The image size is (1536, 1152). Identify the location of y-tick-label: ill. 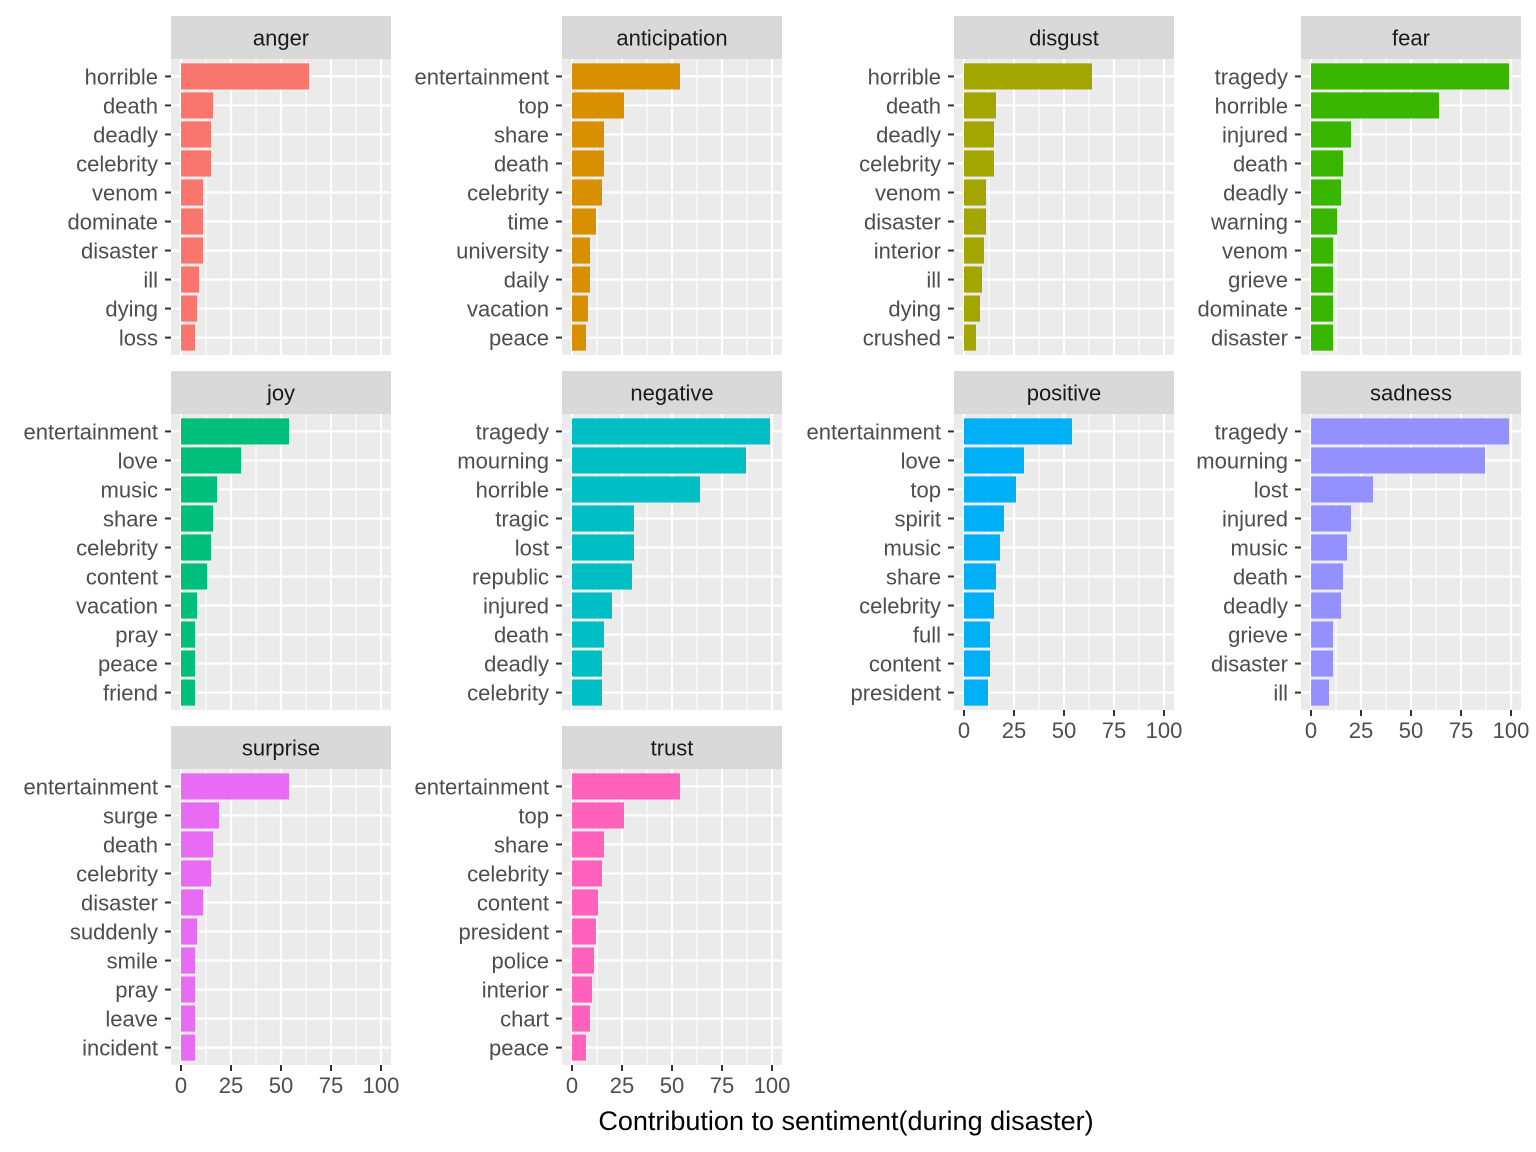
(933, 280).